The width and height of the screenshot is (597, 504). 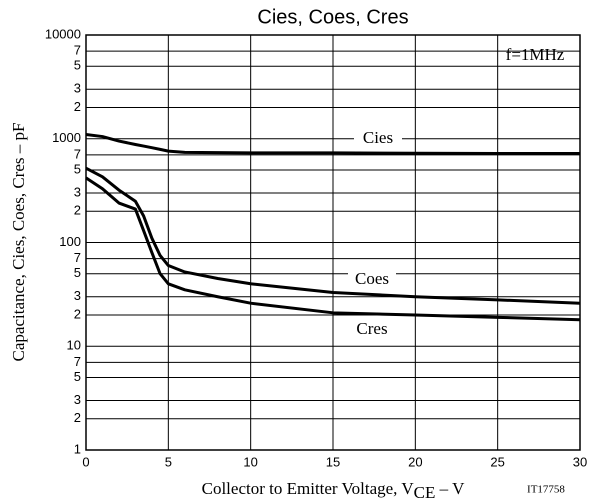 I want to click on y-tick-label: 10, so click(x=74, y=345).